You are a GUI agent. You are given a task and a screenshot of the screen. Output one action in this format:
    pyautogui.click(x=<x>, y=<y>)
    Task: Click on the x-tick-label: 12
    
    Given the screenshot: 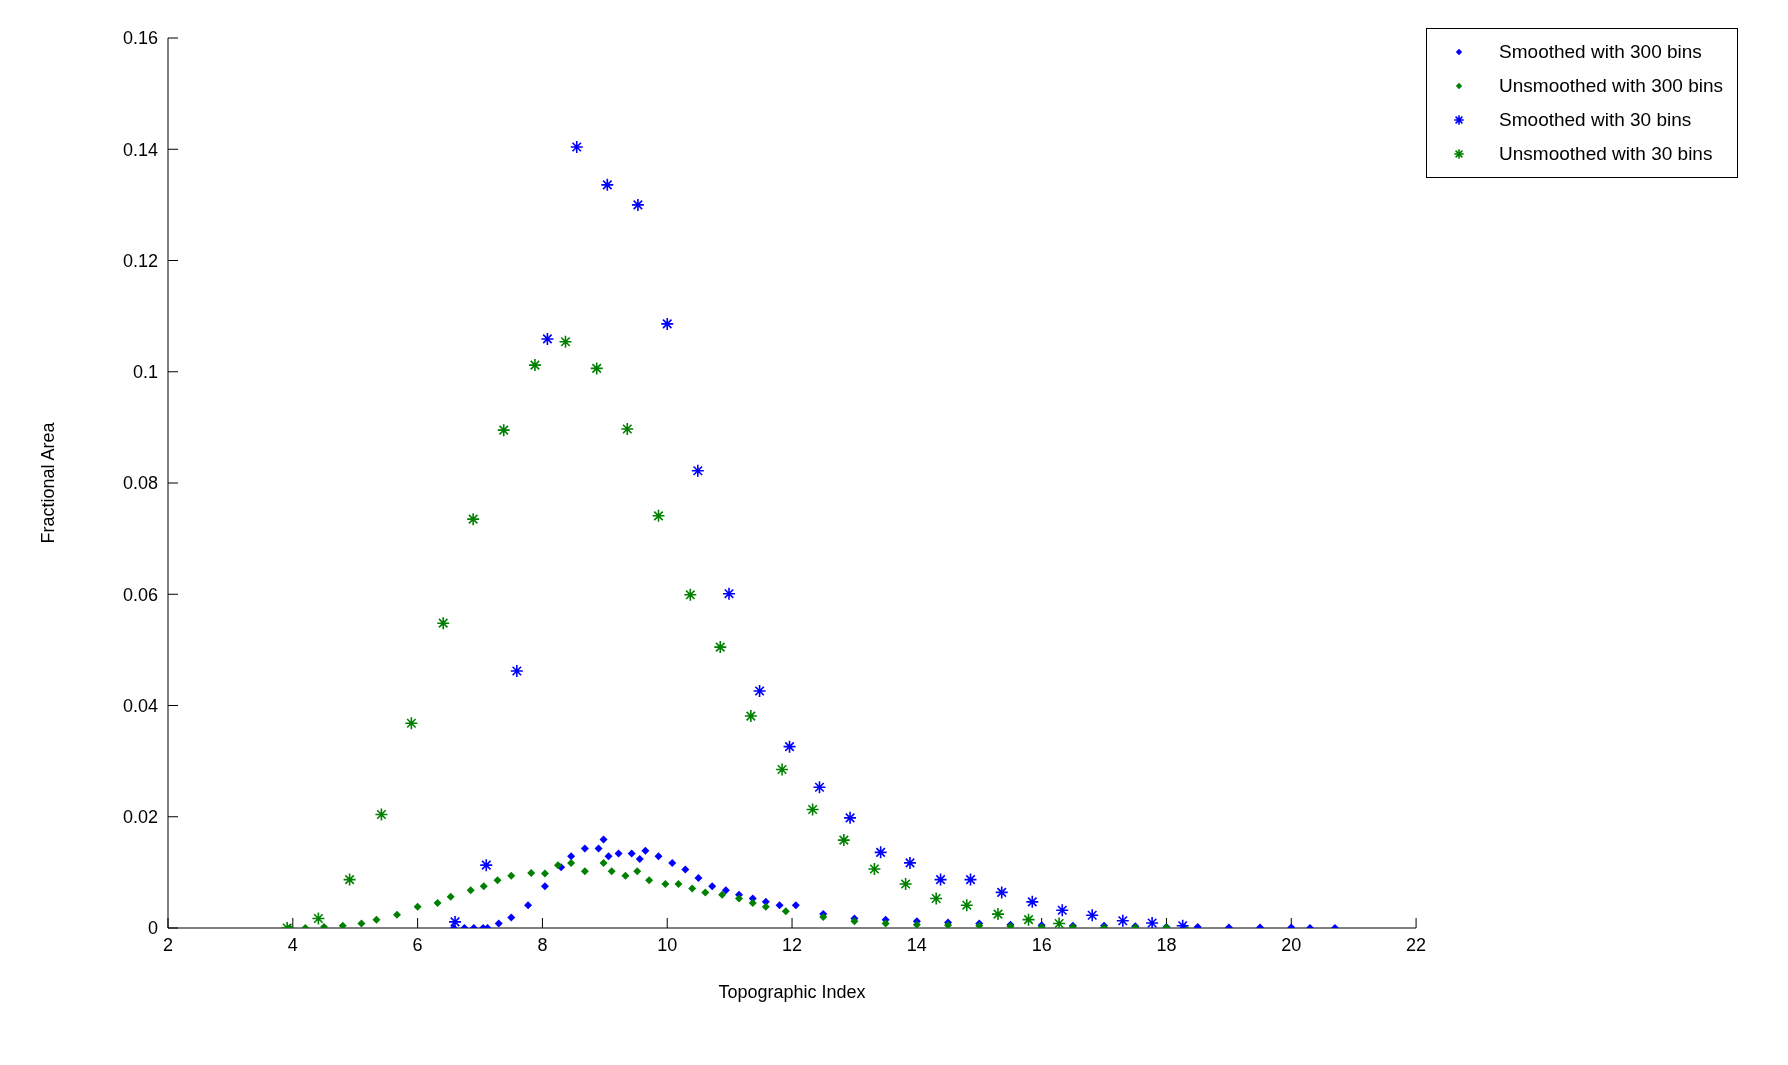 What is the action you would take?
    pyautogui.click(x=792, y=944)
    